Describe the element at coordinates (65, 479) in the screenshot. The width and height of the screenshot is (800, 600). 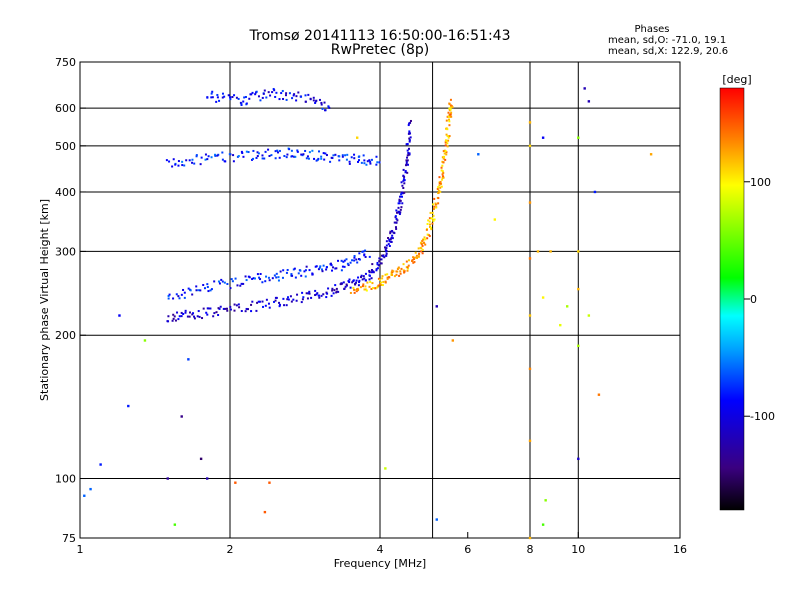
I see `y-tick-label: 100` at that location.